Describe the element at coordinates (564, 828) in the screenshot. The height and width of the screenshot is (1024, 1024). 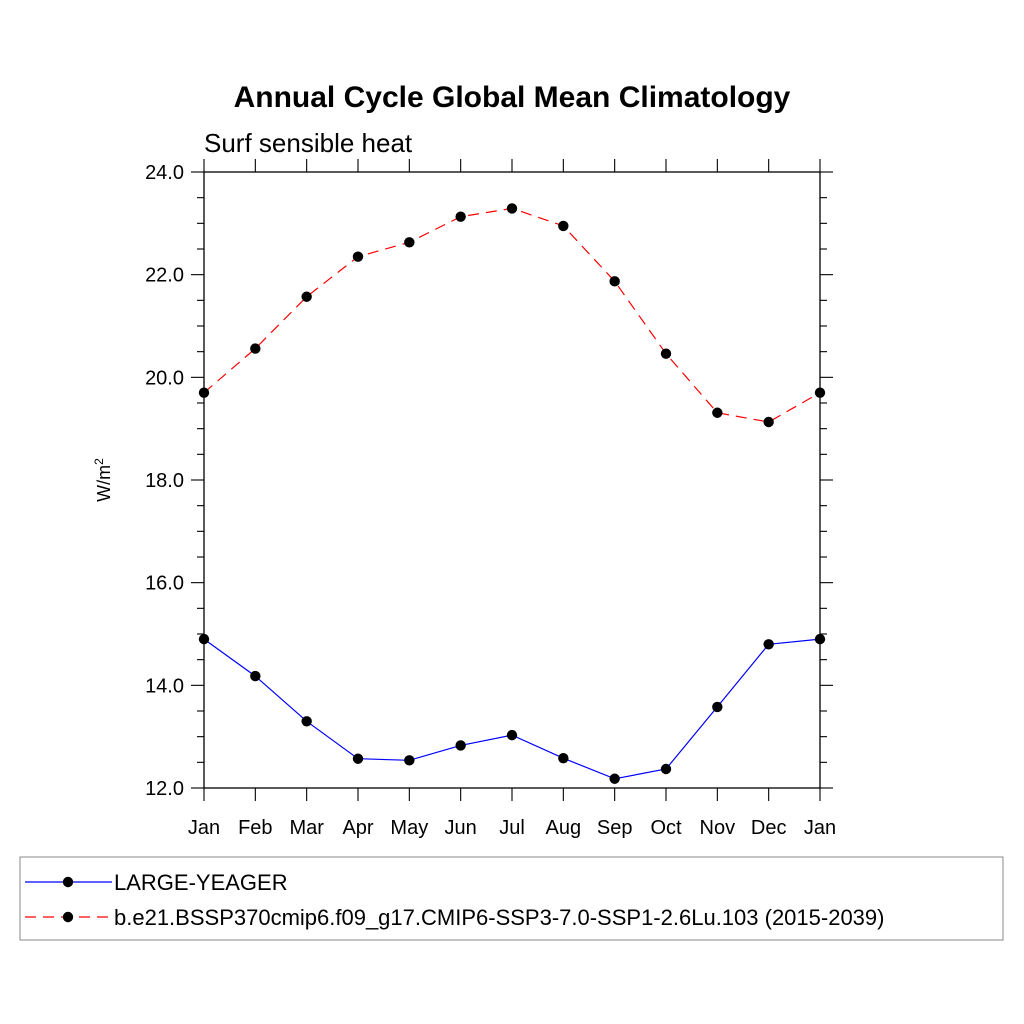
I see `x-tick-label: Aug` at that location.